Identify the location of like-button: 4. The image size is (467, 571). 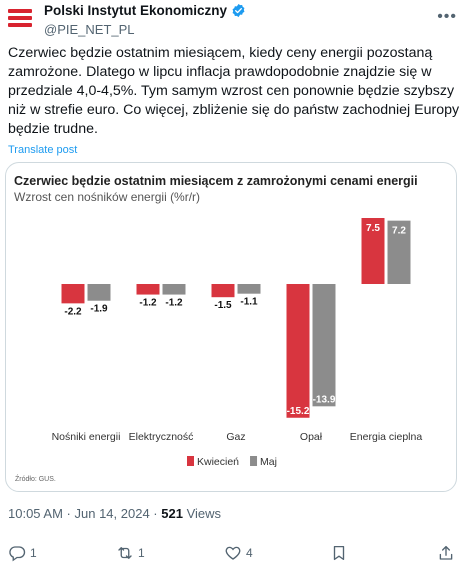
(238, 553).